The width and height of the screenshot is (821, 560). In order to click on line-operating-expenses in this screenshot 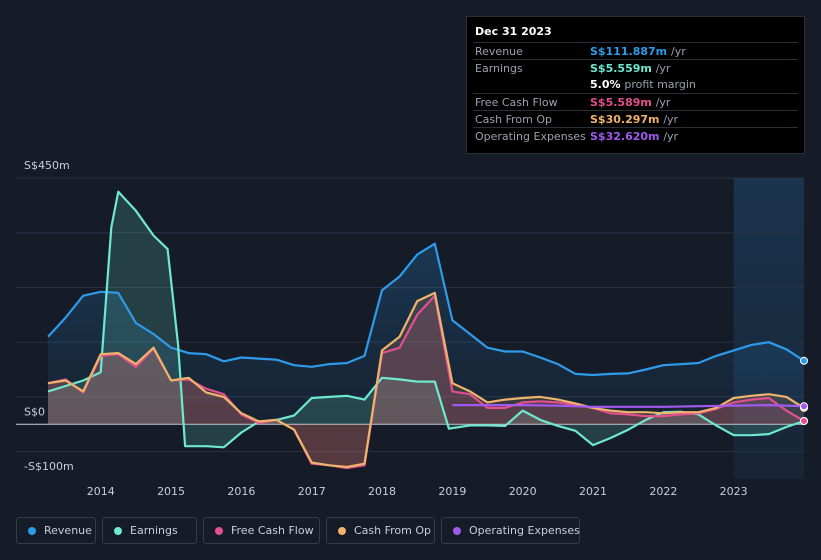, I will do `click(628, 406)`.